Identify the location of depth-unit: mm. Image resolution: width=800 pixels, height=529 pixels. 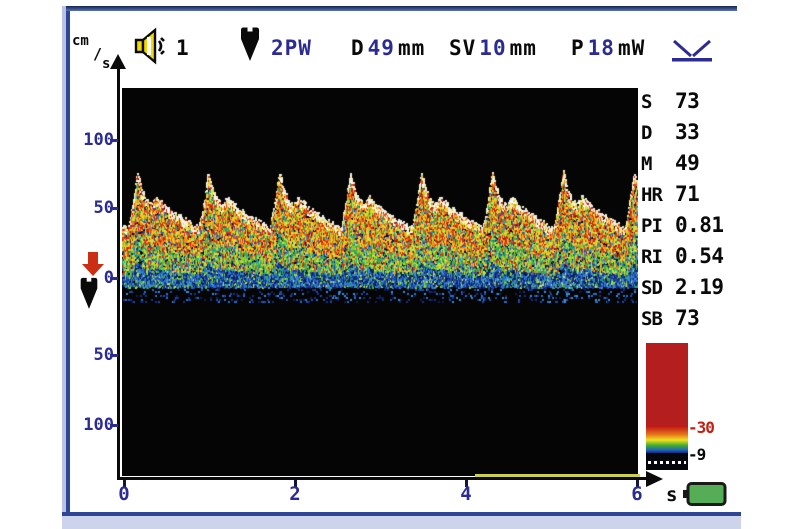
(411, 48).